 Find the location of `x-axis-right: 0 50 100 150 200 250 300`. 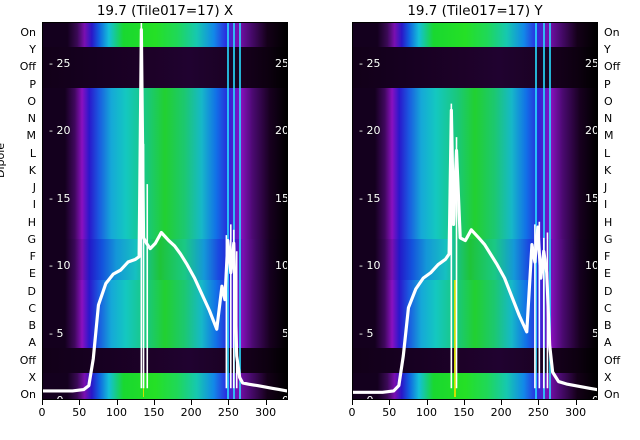

x-axis-right: 0 50 100 150 200 250 300 is located at coordinates (473, 417).